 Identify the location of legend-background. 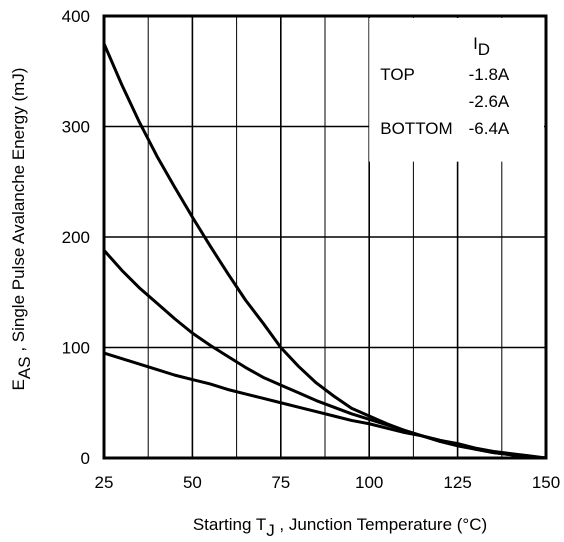
(456, 90).